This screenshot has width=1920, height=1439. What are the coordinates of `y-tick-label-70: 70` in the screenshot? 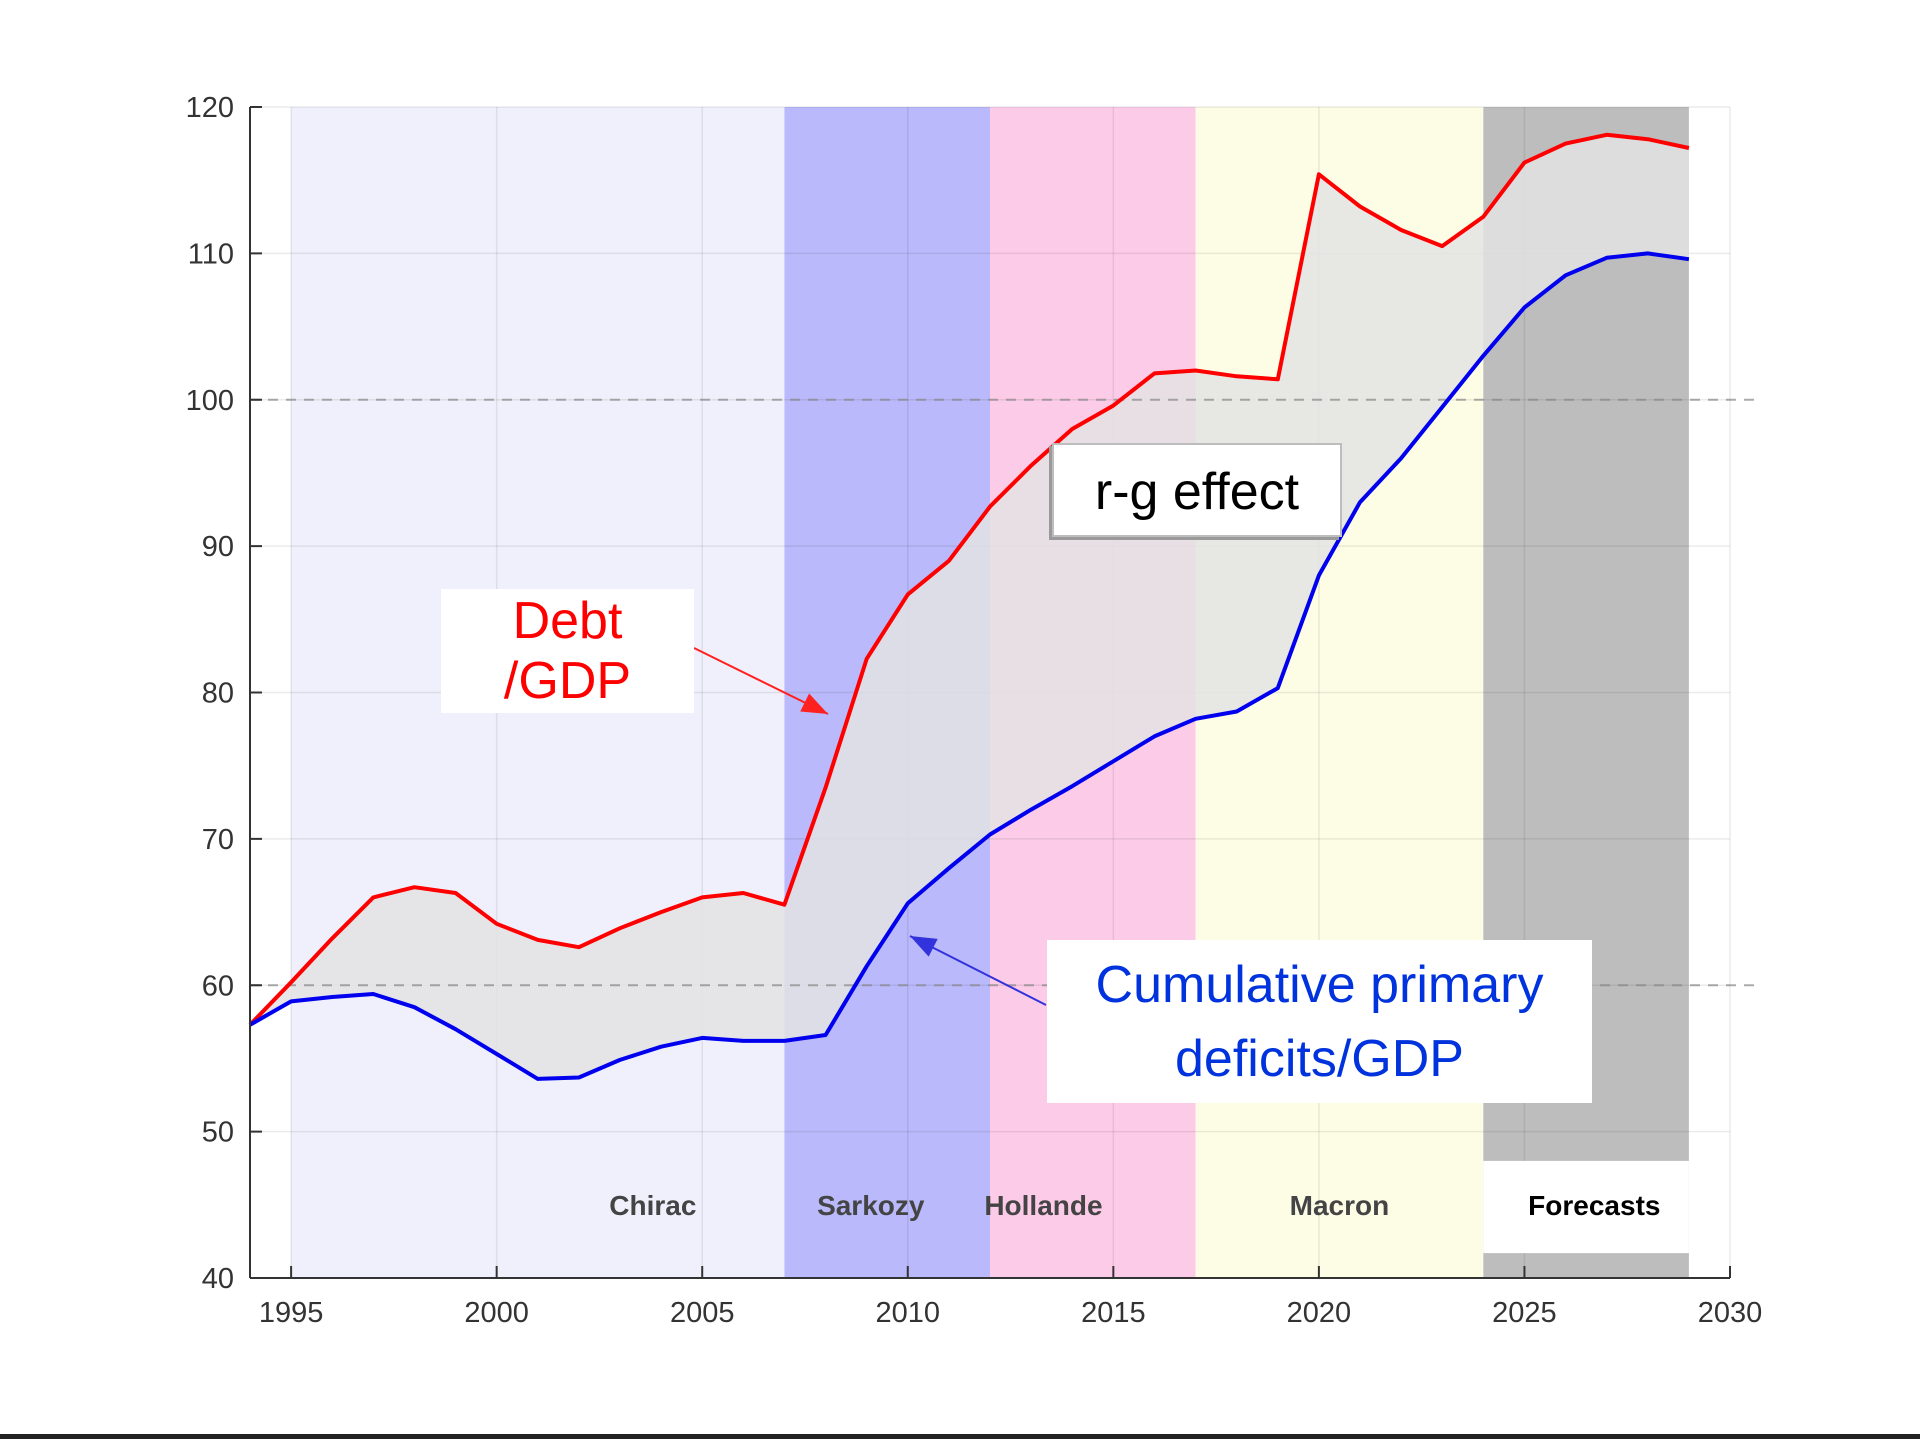 It's located at (218, 840).